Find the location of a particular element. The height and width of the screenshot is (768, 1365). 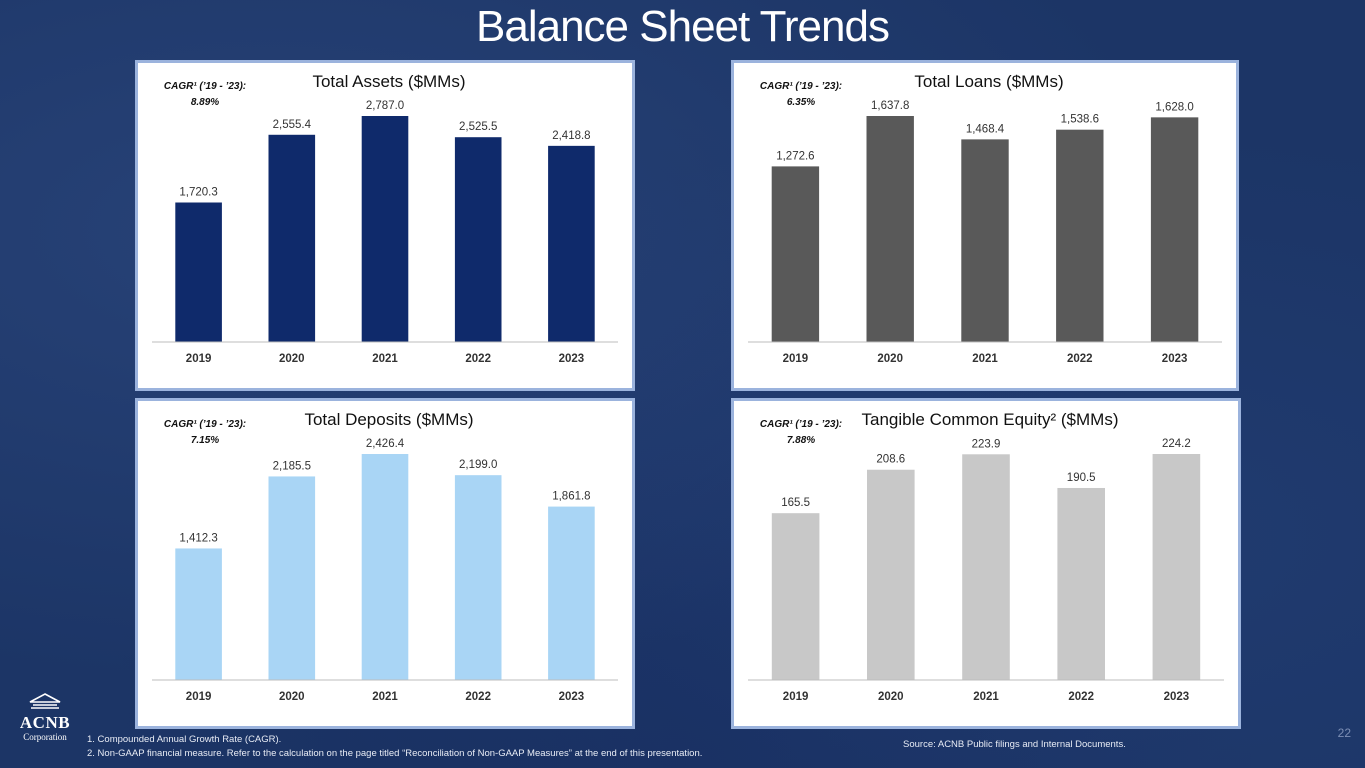

data-label: 1,468.4 is located at coordinates (985, 129).